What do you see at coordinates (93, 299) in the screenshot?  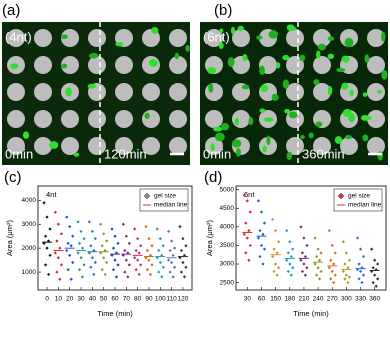 I see `x-tick-label: 40` at bounding box center [93, 299].